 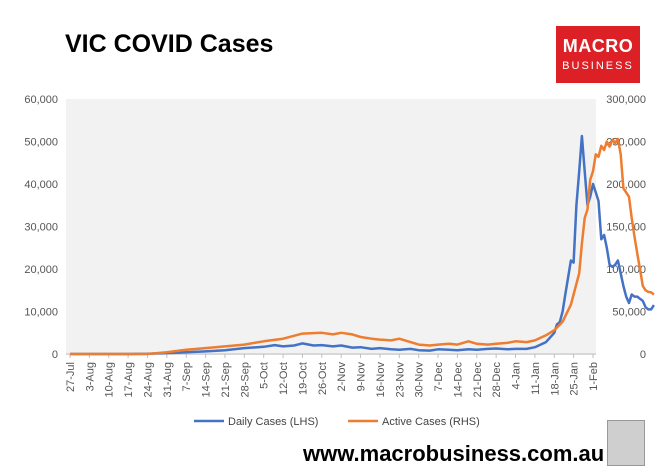 I want to click on left-axis-ticks: 0 10,000 20,000 30,000 40,000 50,000 60,000, so click(x=41, y=227).